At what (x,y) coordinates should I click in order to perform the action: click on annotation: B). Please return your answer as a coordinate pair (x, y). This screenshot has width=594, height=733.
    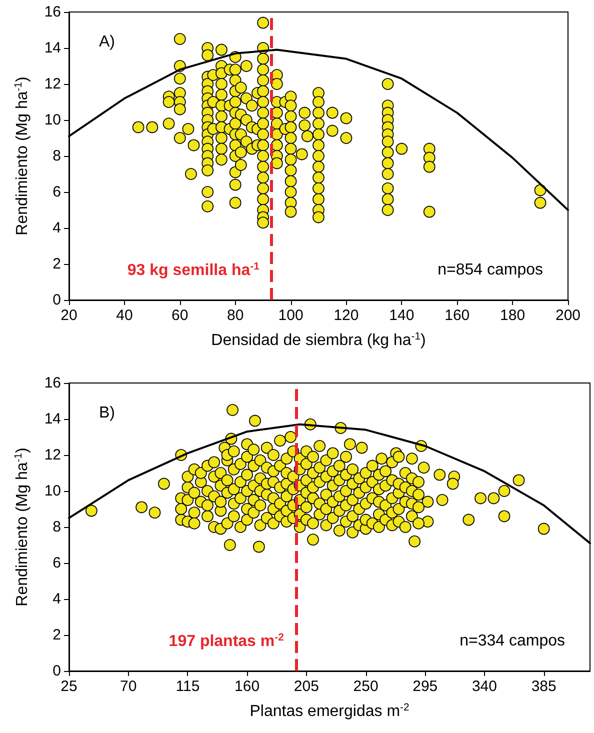
    Looking at the image, I should click on (107, 413).